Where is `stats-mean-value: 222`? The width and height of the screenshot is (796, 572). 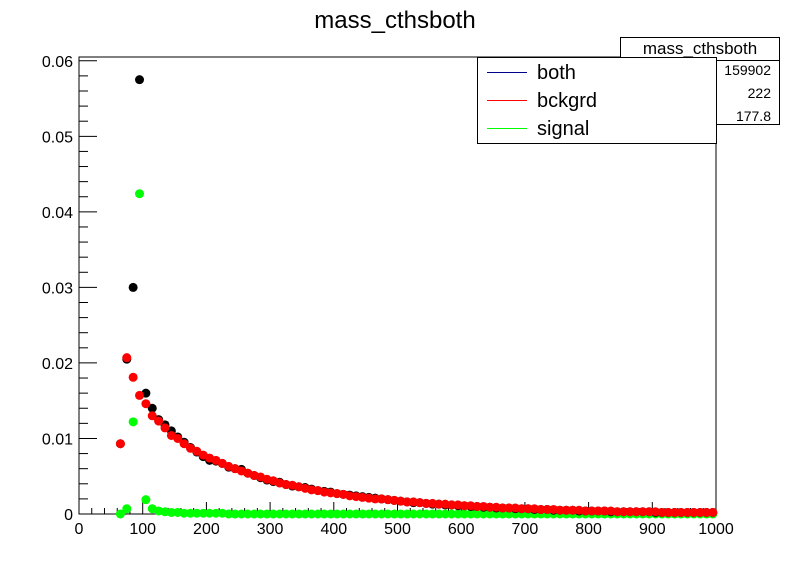 stats-mean-value: 222 is located at coordinates (759, 93).